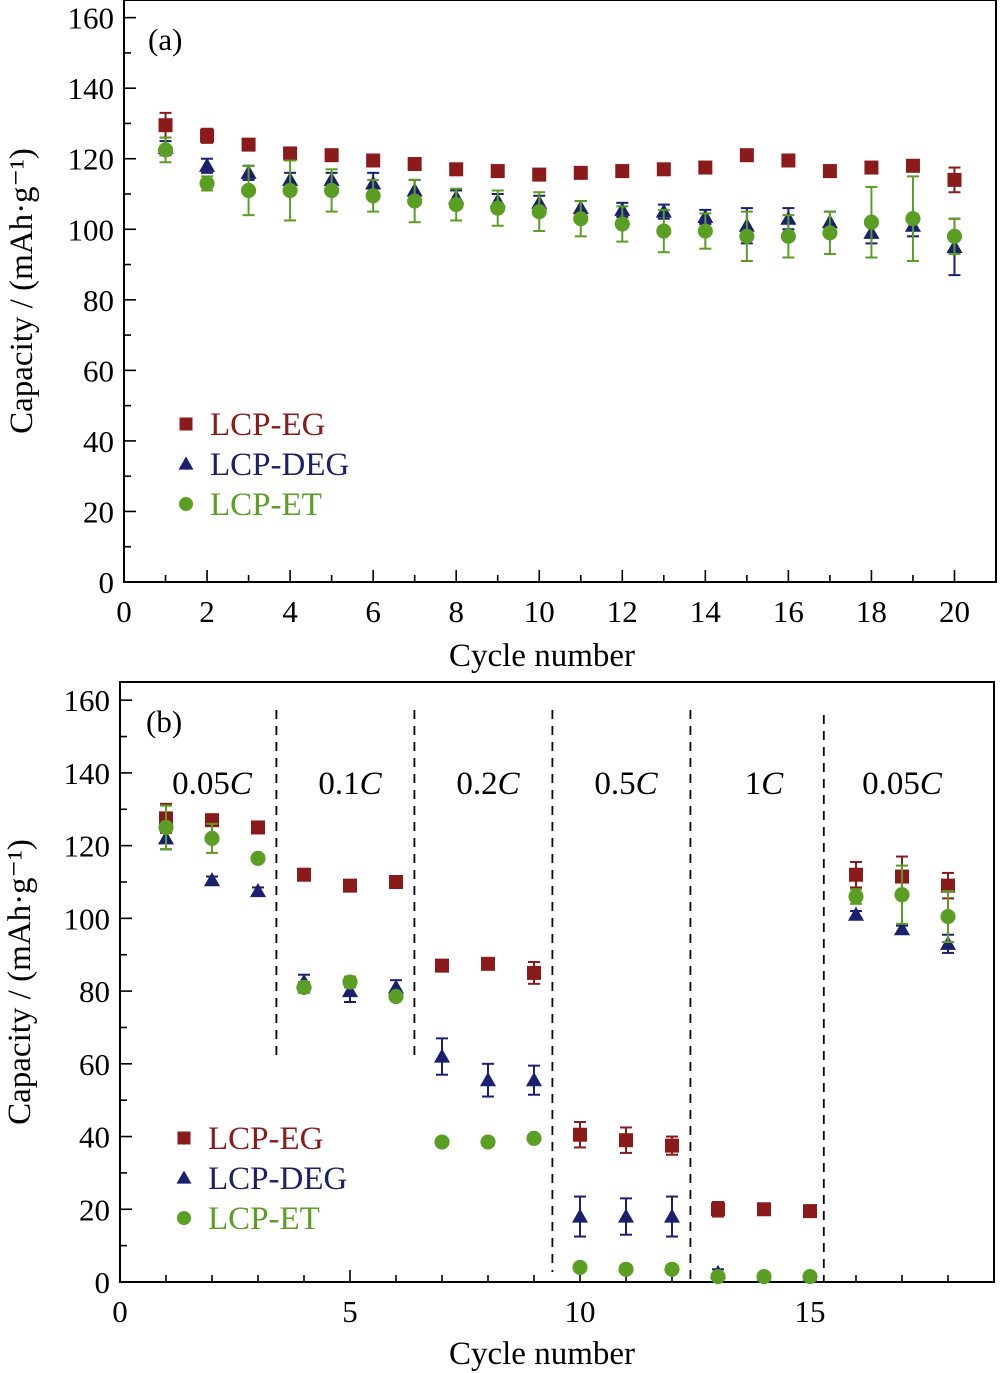 This screenshot has height=1373, width=1000. I want to click on panel-a-y-axis-title: Capacity / (mAh·g⁻¹), so click(22, 291).